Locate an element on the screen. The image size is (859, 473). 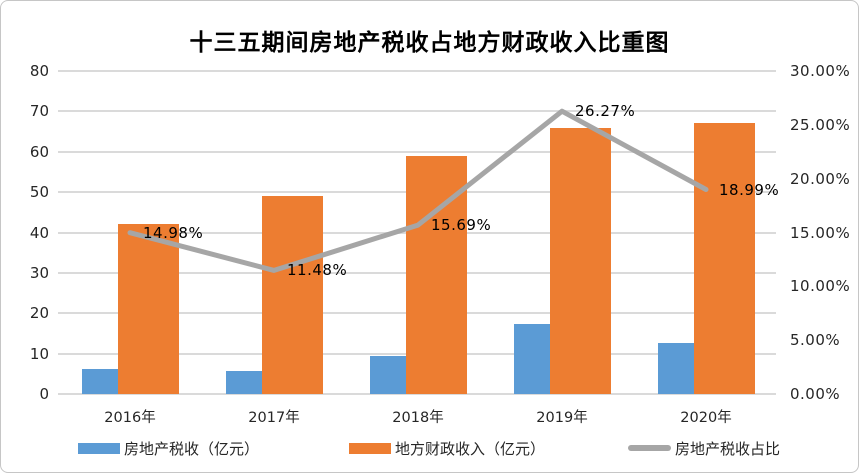
bar-地方财政收入（亿元）-2016年 is located at coordinates (148, 309).